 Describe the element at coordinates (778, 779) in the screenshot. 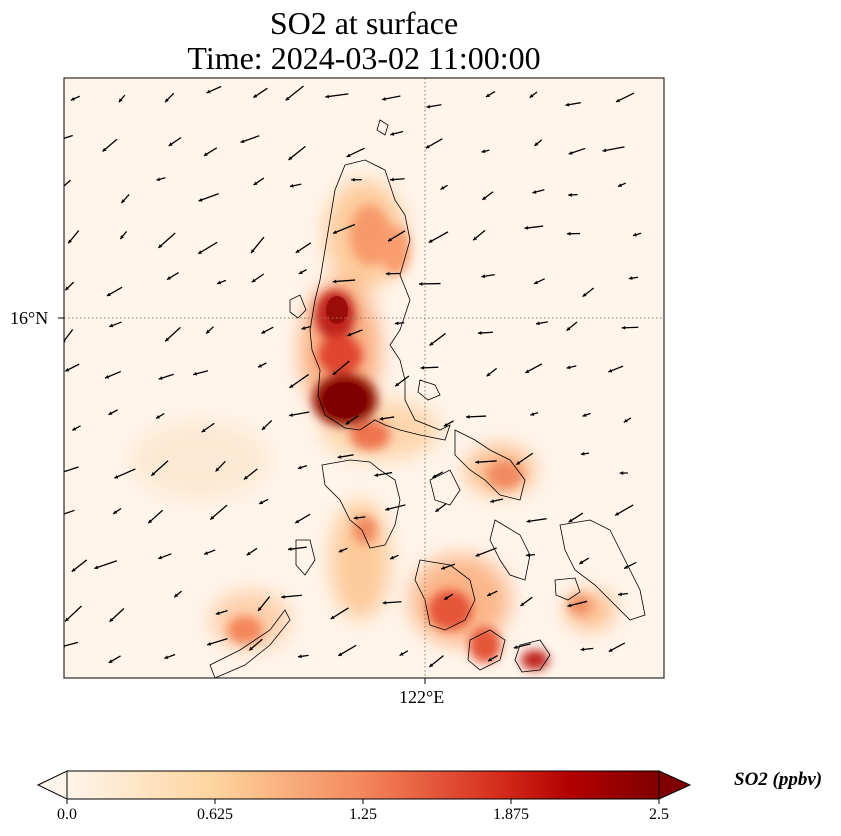

I see `colorbar-title: SO2 (ppbv)` at that location.